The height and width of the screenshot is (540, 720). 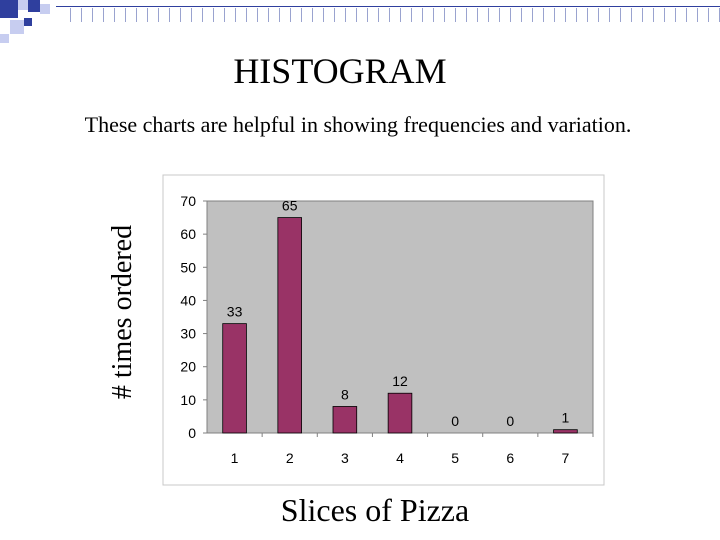 What do you see at coordinates (455, 458) in the screenshot?
I see `x-tick-label: 5` at bounding box center [455, 458].